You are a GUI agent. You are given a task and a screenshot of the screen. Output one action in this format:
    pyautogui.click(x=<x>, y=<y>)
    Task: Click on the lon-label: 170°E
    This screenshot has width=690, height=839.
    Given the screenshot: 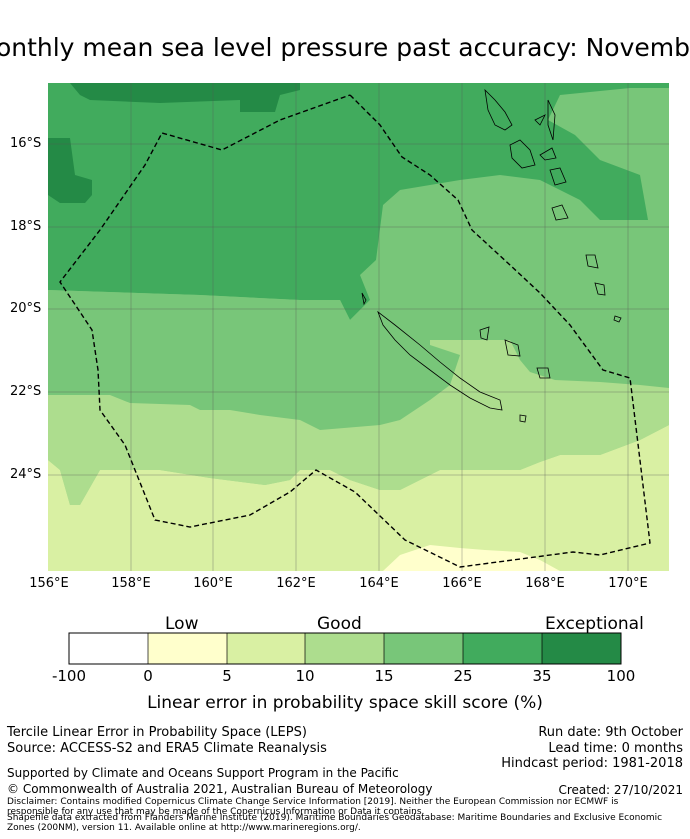 What is the action you would take?
    pyautogui.click(x=628, y=583)
    